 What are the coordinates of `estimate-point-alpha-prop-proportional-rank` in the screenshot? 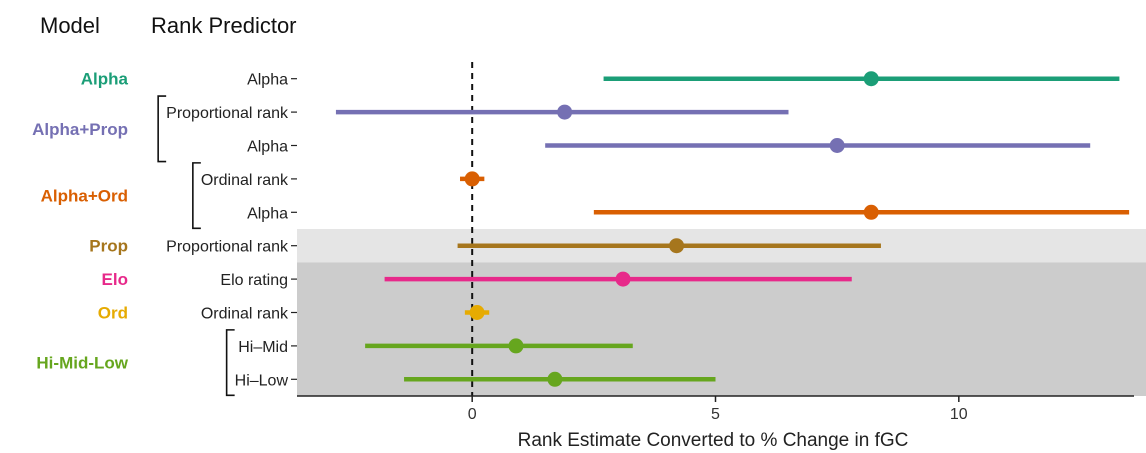 It's located at (565, 112).